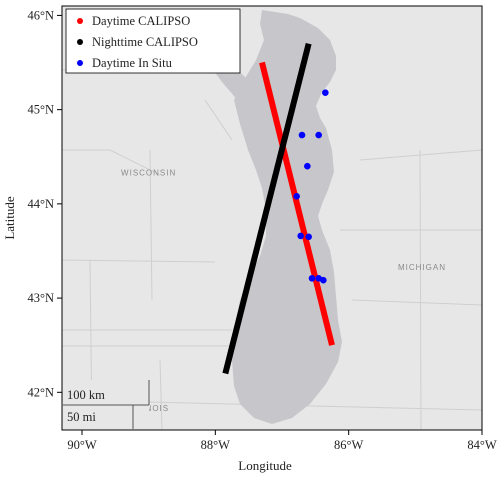 This screenshot has width=498, height=477. Describe the element at coordinates (481, 445) in the screenshot. I see `x-tick-label: 84°W` at that location.